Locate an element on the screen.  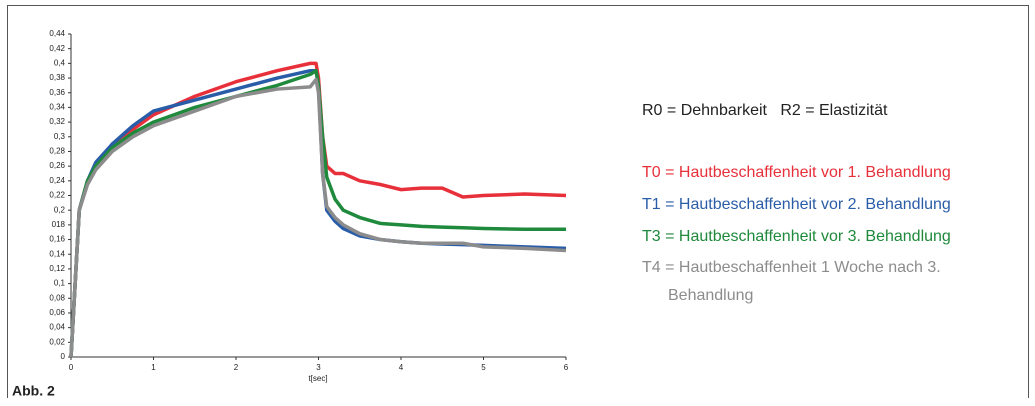
y-tick-label: 0,16 is located at coordinates (57, 239).